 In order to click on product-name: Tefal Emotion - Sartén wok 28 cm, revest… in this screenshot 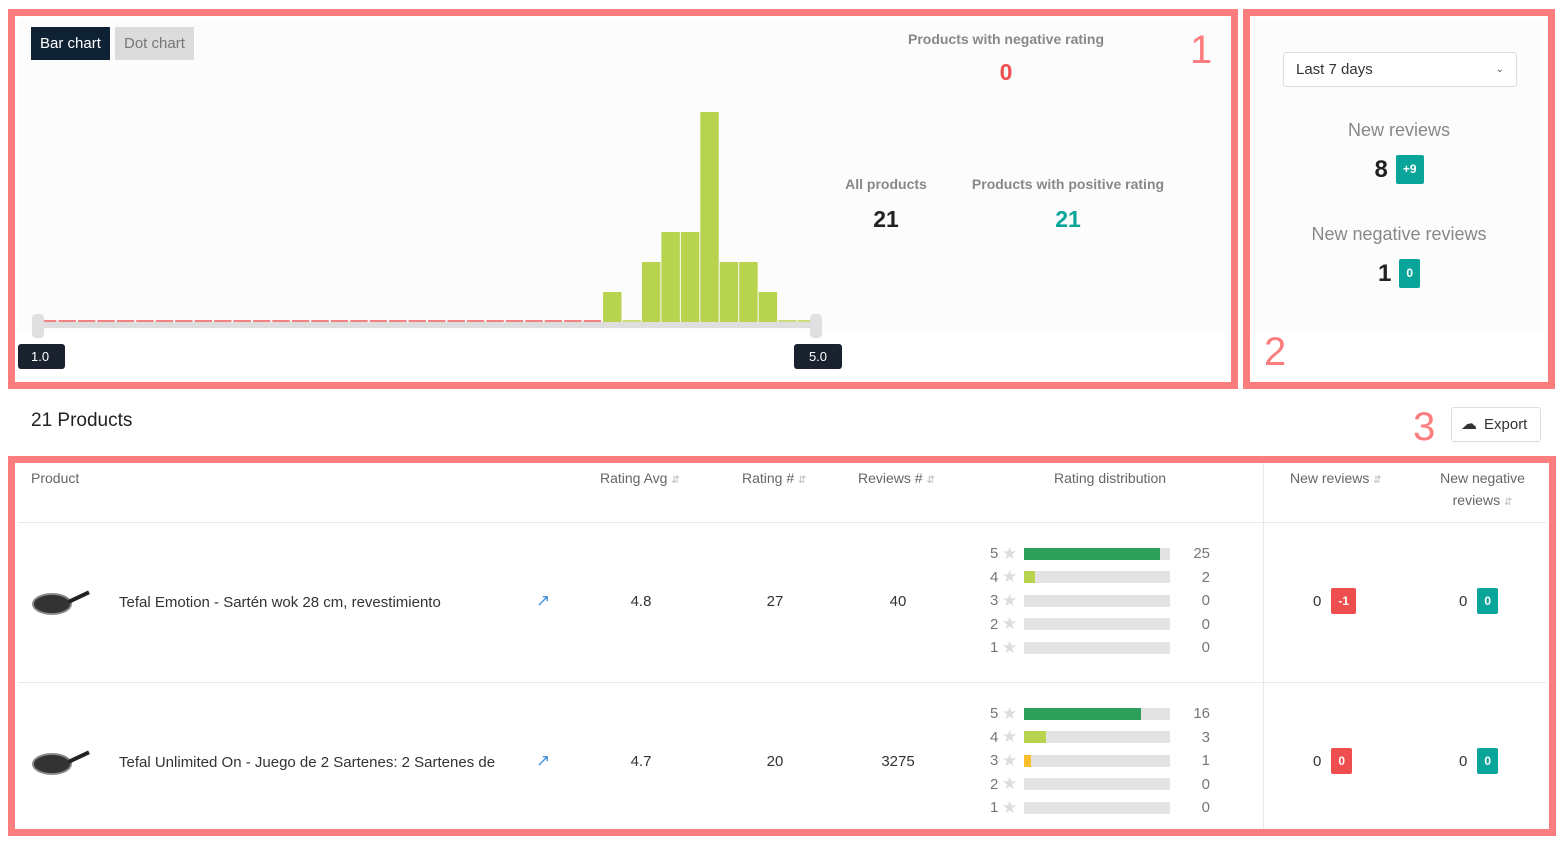, I will do `click(280, 602)`.